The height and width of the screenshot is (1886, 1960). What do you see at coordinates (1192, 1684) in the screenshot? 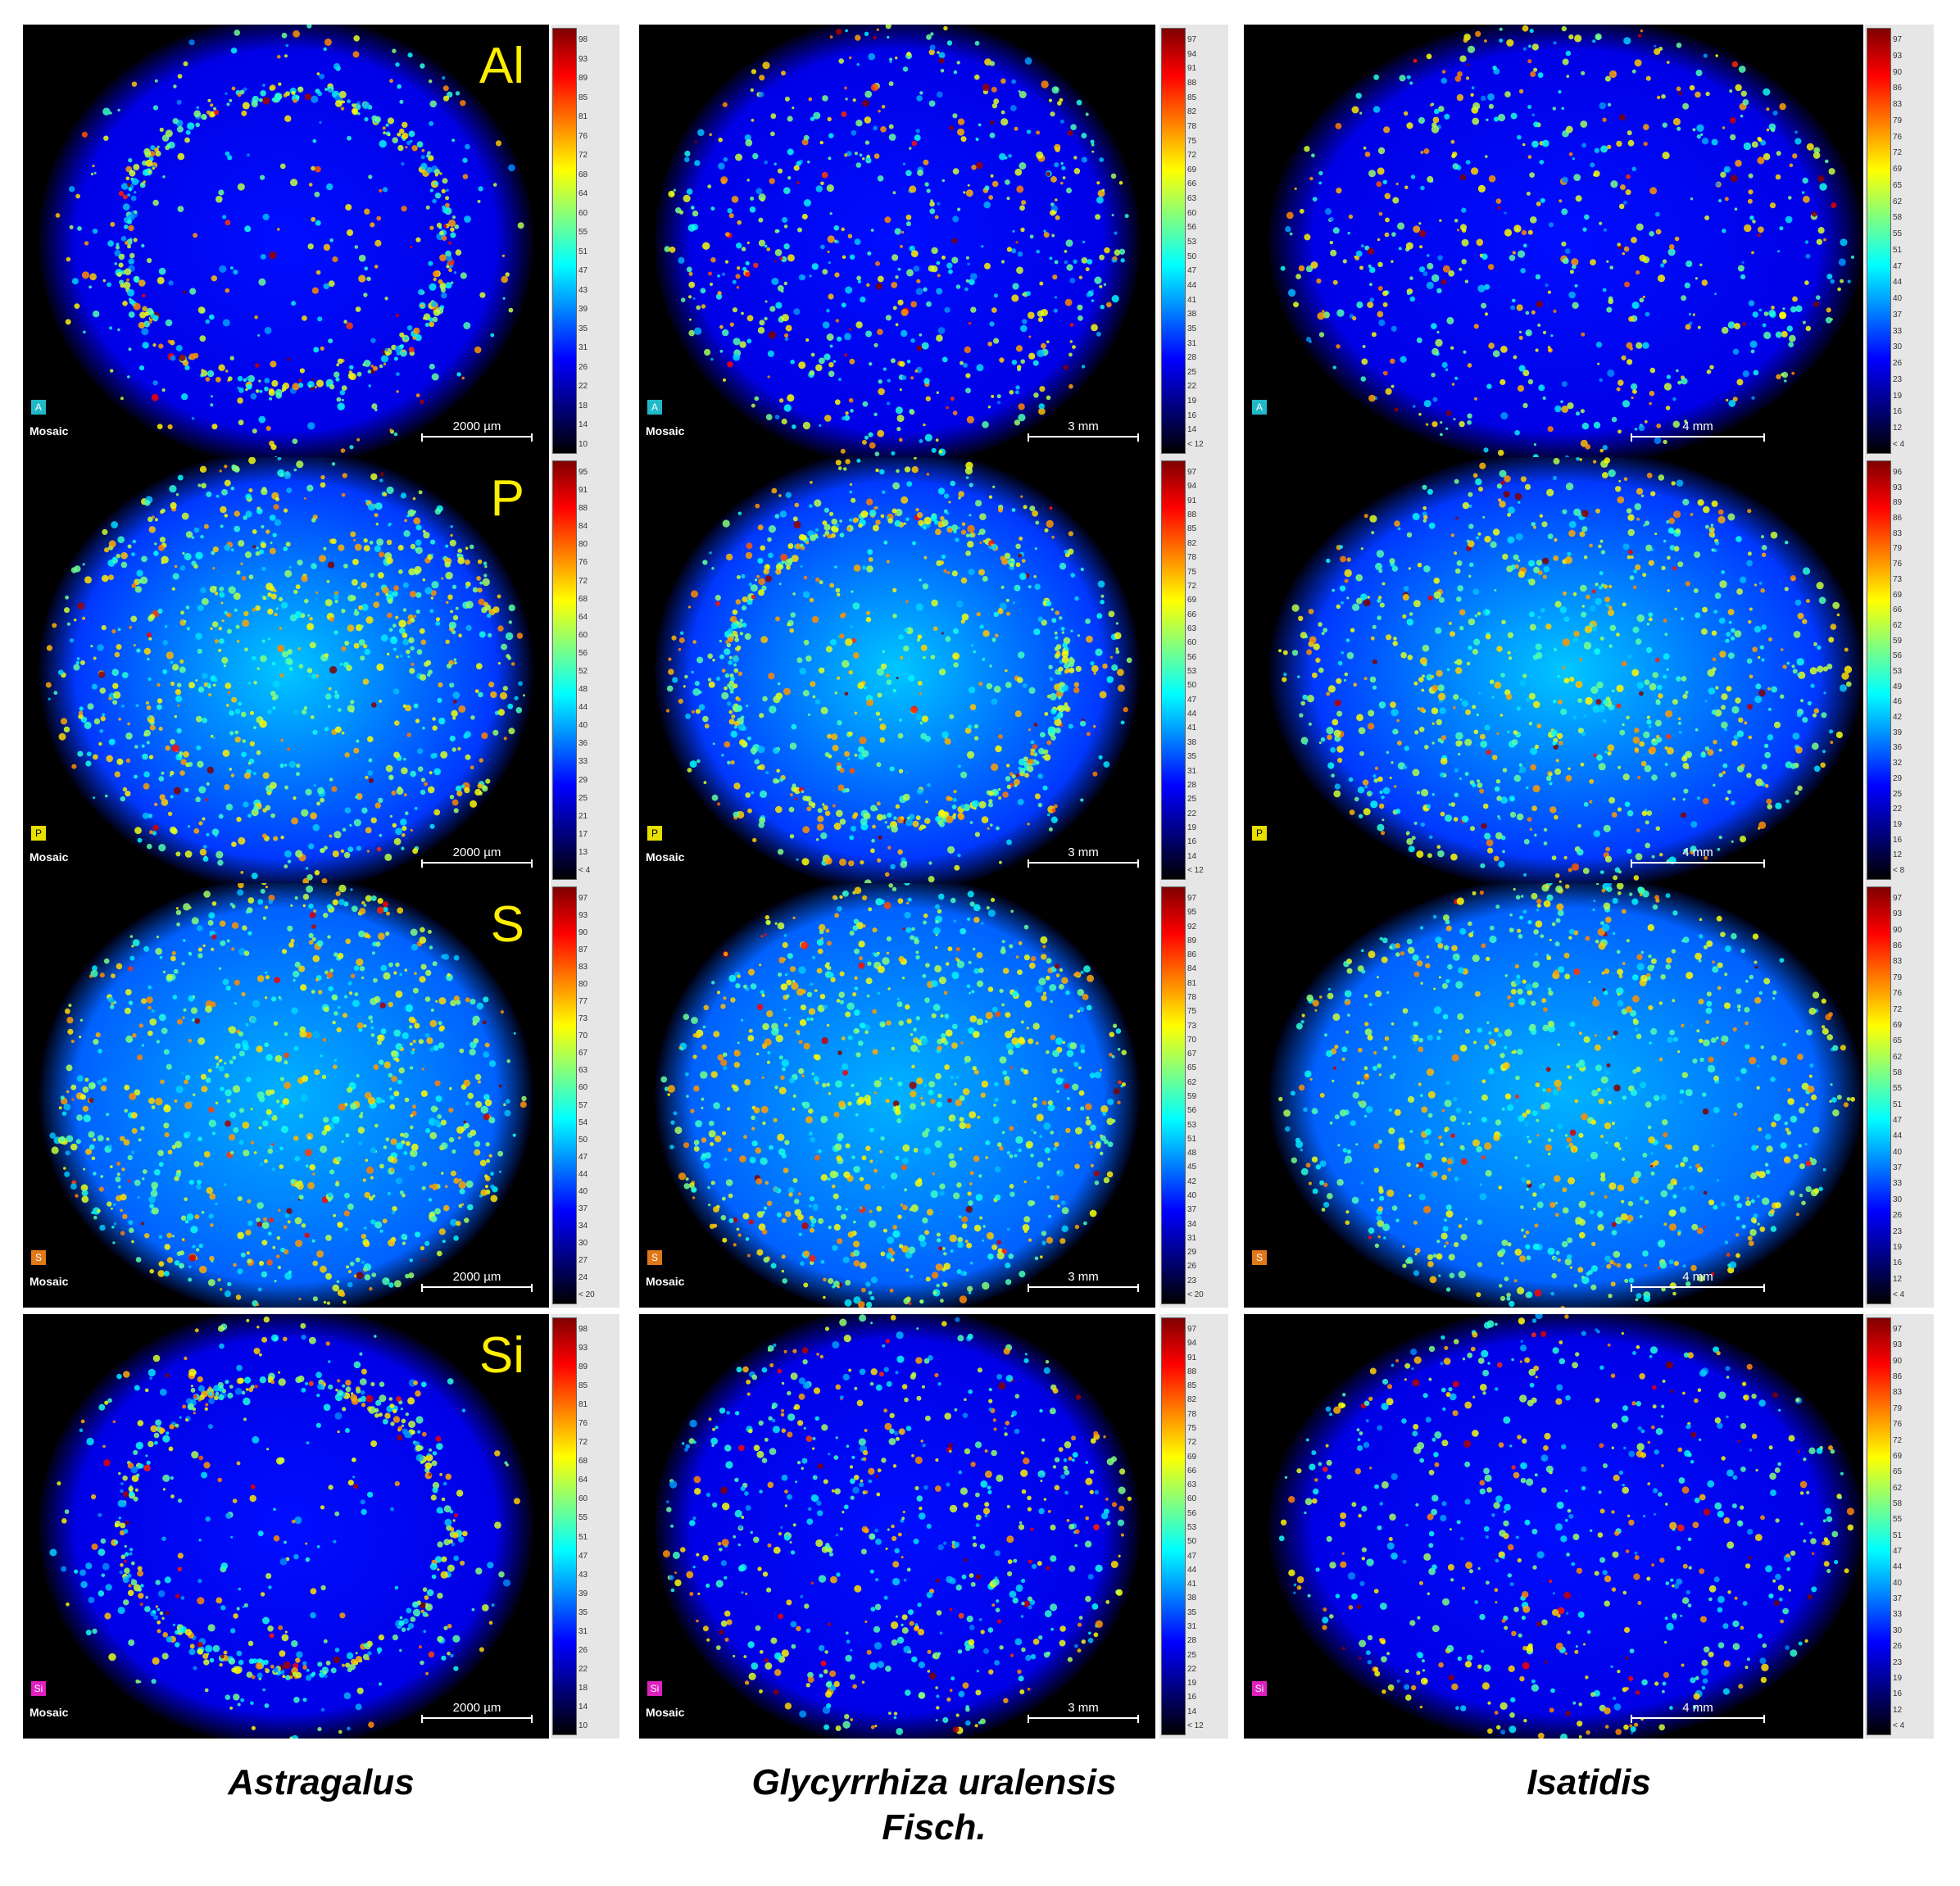
I see `color-scale-tick: 19` at bounding box center [1192, 1684].